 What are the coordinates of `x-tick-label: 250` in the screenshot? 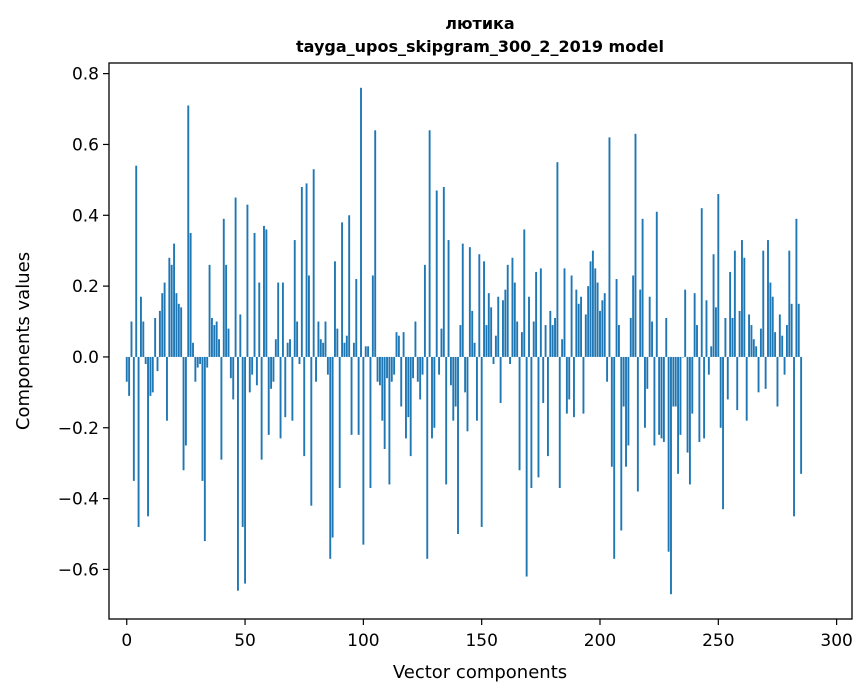 It's located at (718, 641).